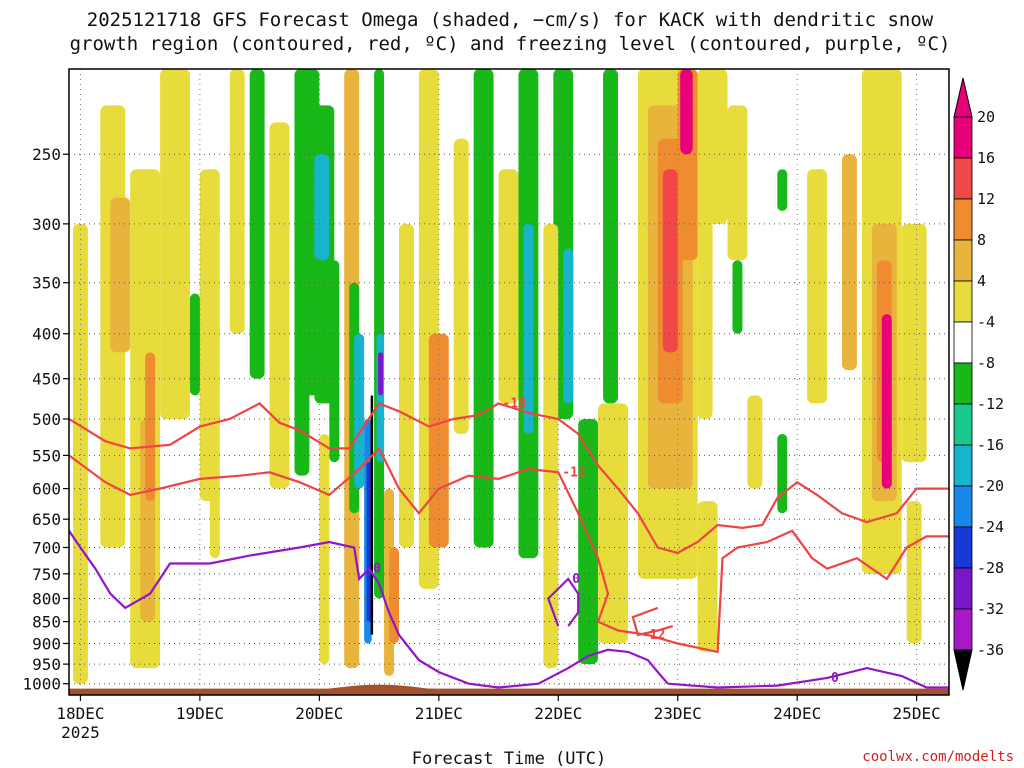 Image resolution: width=1024 pixels, height=768 pixels. What do you see at coordinates (80, 732) in the screenshot?
I see `x-year-label: 2025` at bounding box center [80, 732].